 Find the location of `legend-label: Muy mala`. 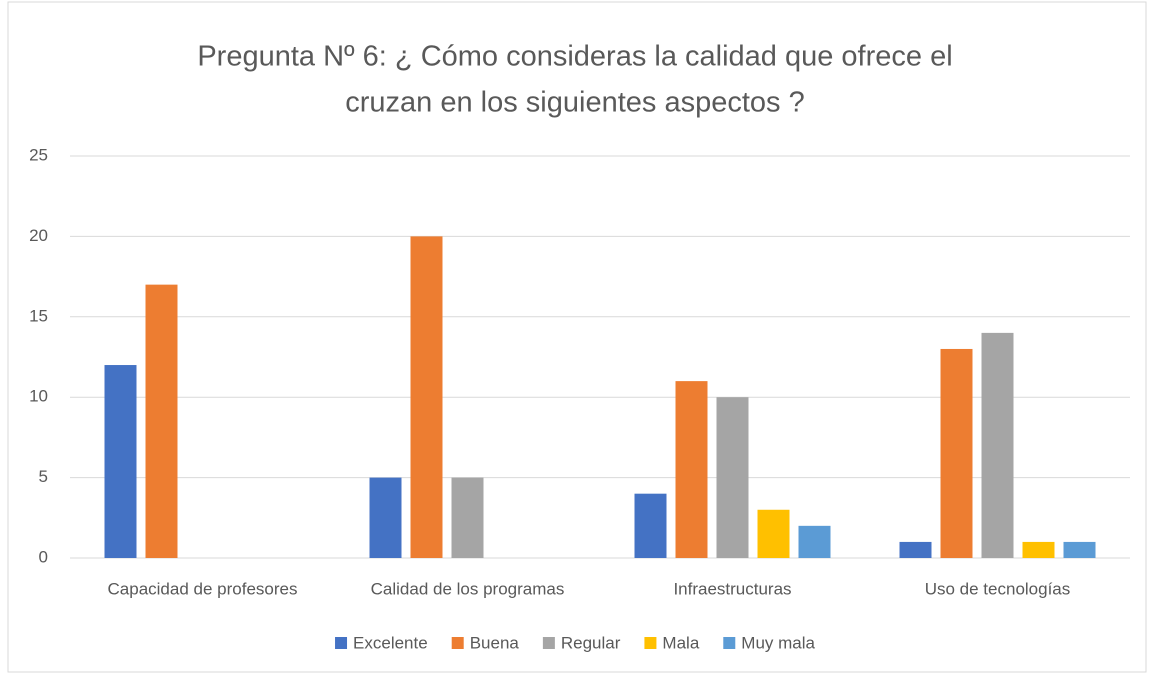

legend-label: Muy mala is located at coordinates (778, 642).